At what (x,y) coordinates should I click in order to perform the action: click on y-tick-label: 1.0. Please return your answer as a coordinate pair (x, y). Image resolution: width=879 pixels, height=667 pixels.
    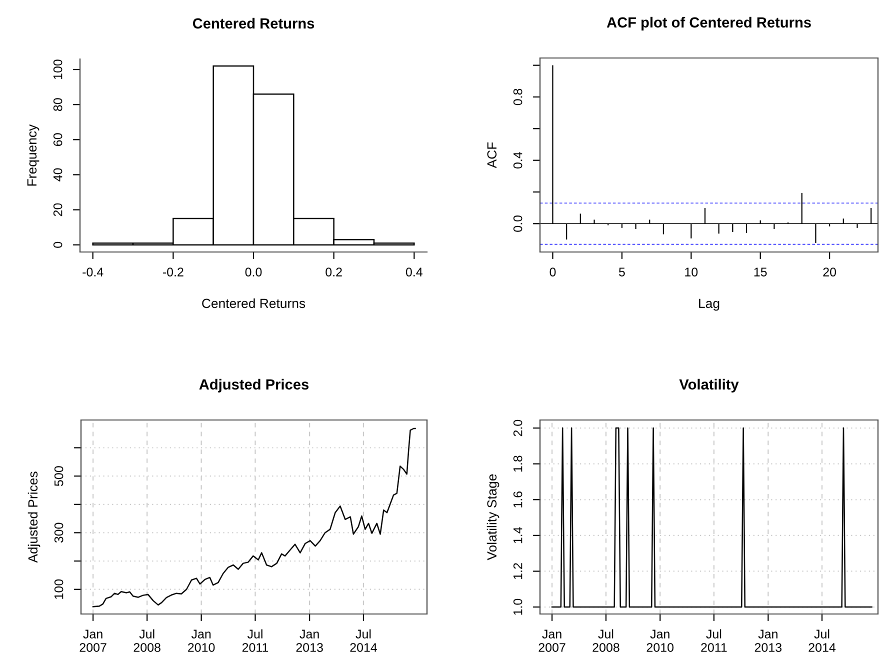
    Looking at the image, I should click on (517, 606).